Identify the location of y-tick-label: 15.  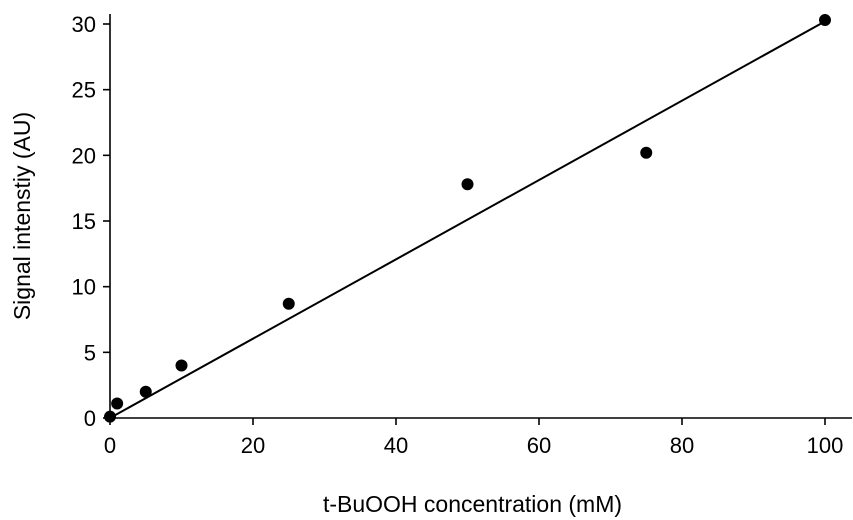
(84, 221).